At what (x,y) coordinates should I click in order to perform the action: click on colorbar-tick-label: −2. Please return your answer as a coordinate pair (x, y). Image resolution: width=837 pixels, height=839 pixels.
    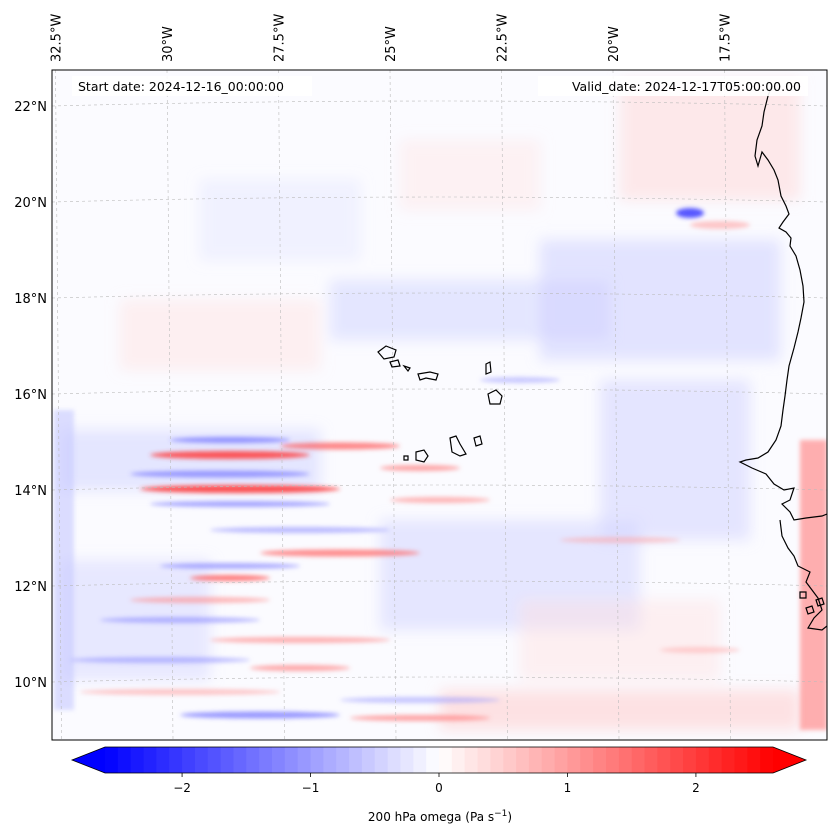
    Looking at the image, I should click on (182, 788).